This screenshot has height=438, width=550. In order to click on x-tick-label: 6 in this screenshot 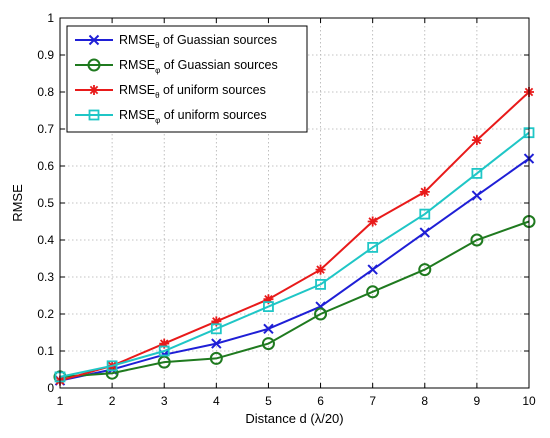, I will do `click(320, 401)`.